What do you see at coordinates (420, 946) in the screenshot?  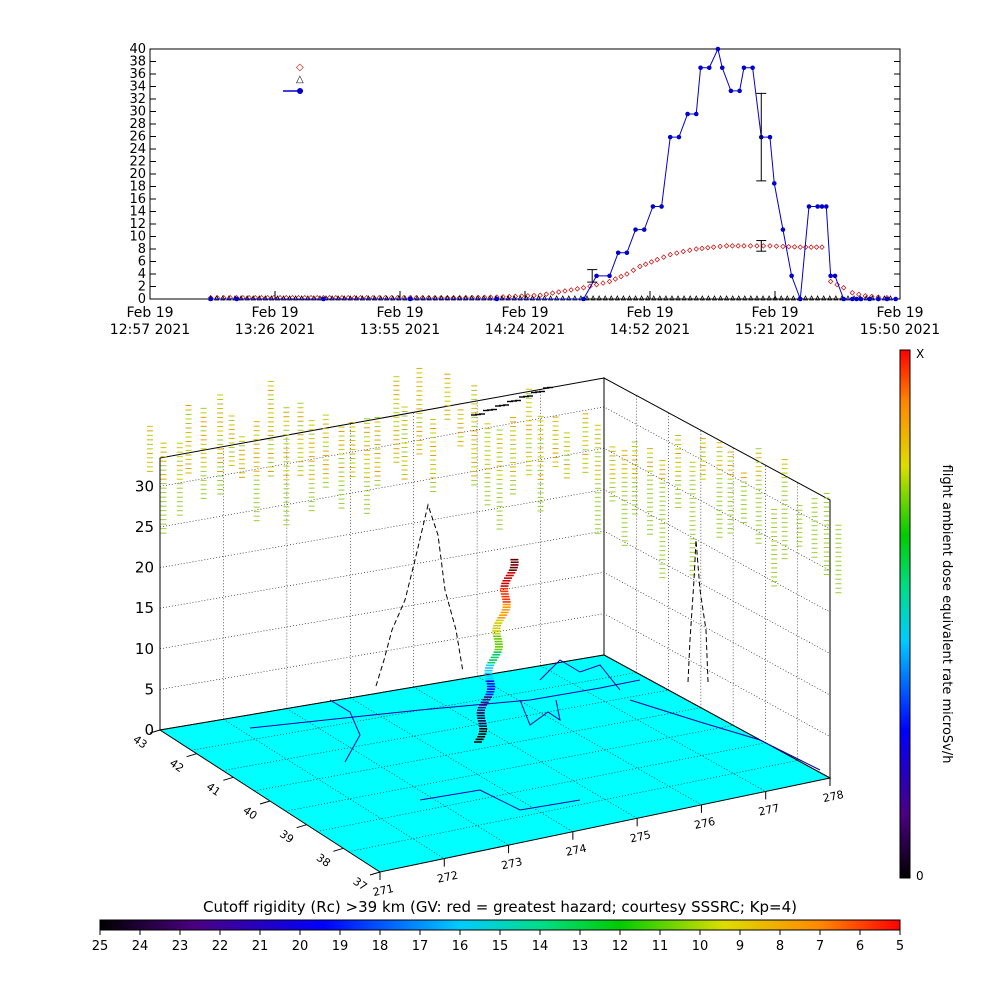 I see `rigidity-tick-label: 17` at bounding box center [420, 946].